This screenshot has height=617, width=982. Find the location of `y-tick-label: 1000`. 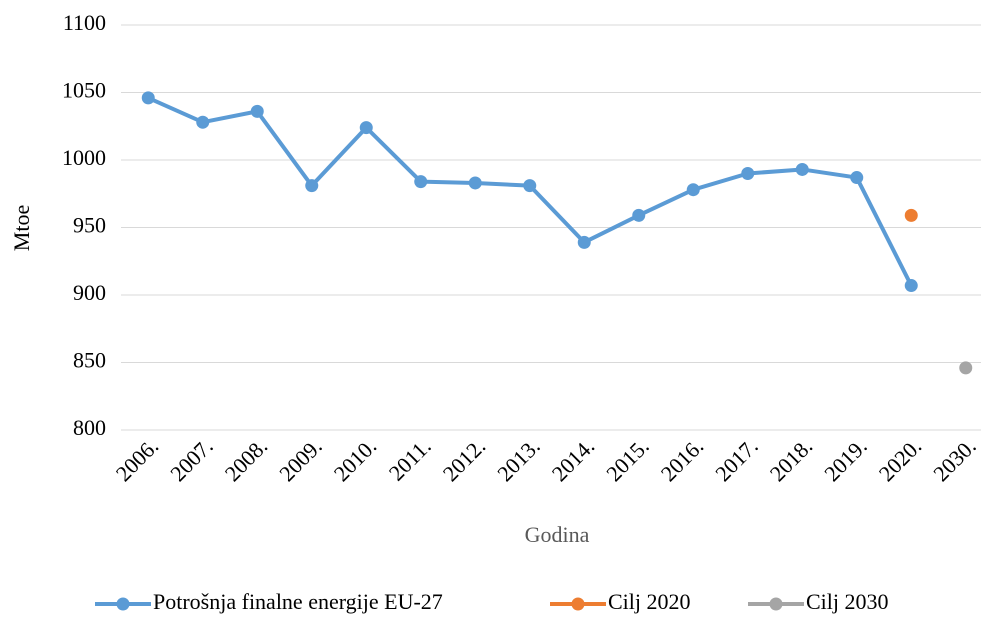

y-tick-label: 1000 is located at coordinates (84, 157).